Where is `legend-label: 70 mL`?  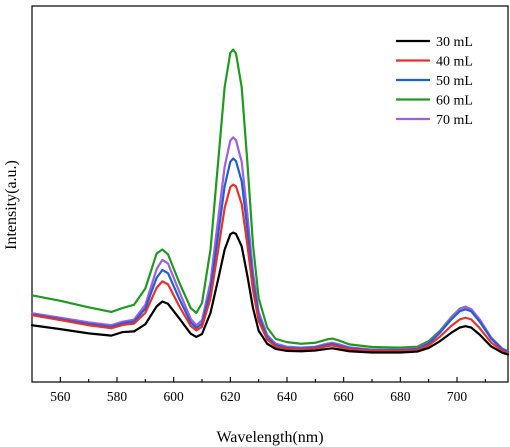 legend-label: 70 mL is located at coordinates (454, 120).